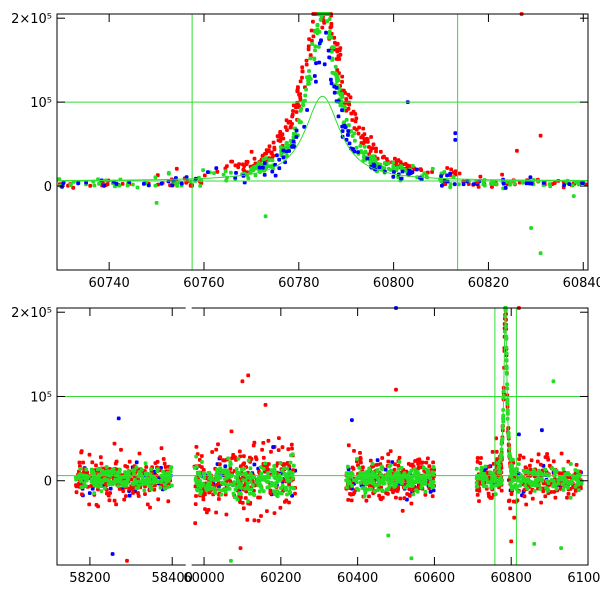  Describe the element at coordinates (581, 283) in the screenshot. I see `x-tick-label: 60840` at that location.